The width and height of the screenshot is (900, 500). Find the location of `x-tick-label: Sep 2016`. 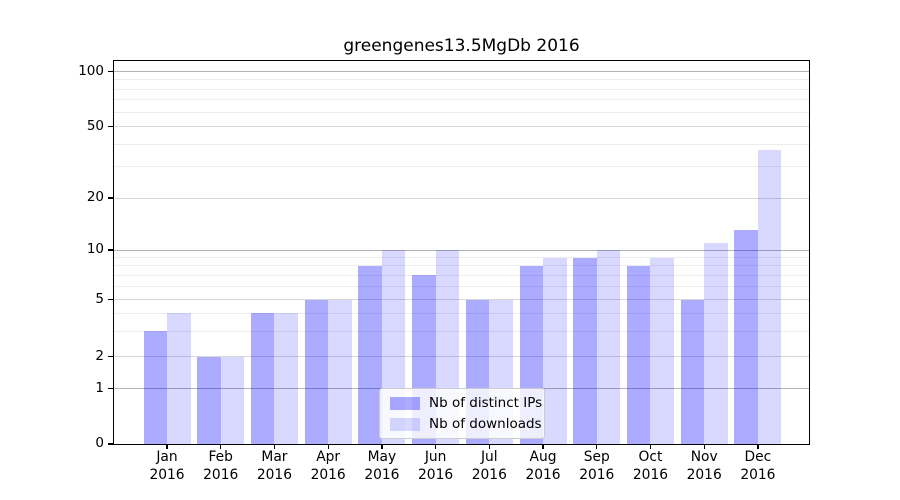

x-tick-label: Sep 2016 is located at coordinates (597, 466).